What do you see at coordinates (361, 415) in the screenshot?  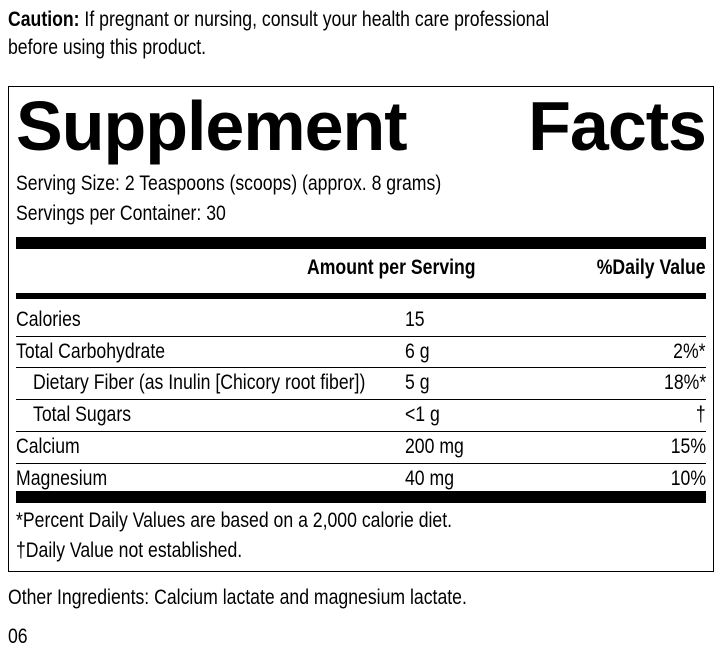 I see `nutrient-row: Total Sugars <1 g †` at bounding box center [361, 415].